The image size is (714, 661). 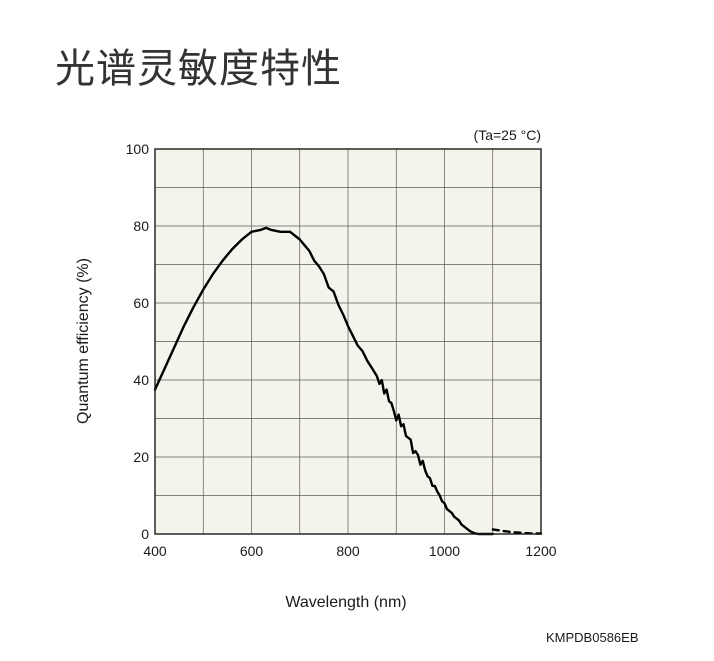 What do you see at coordinates (145, 534) in the screenshot?
I see `y-tick-label: 0` at bounding box center [145, 534].